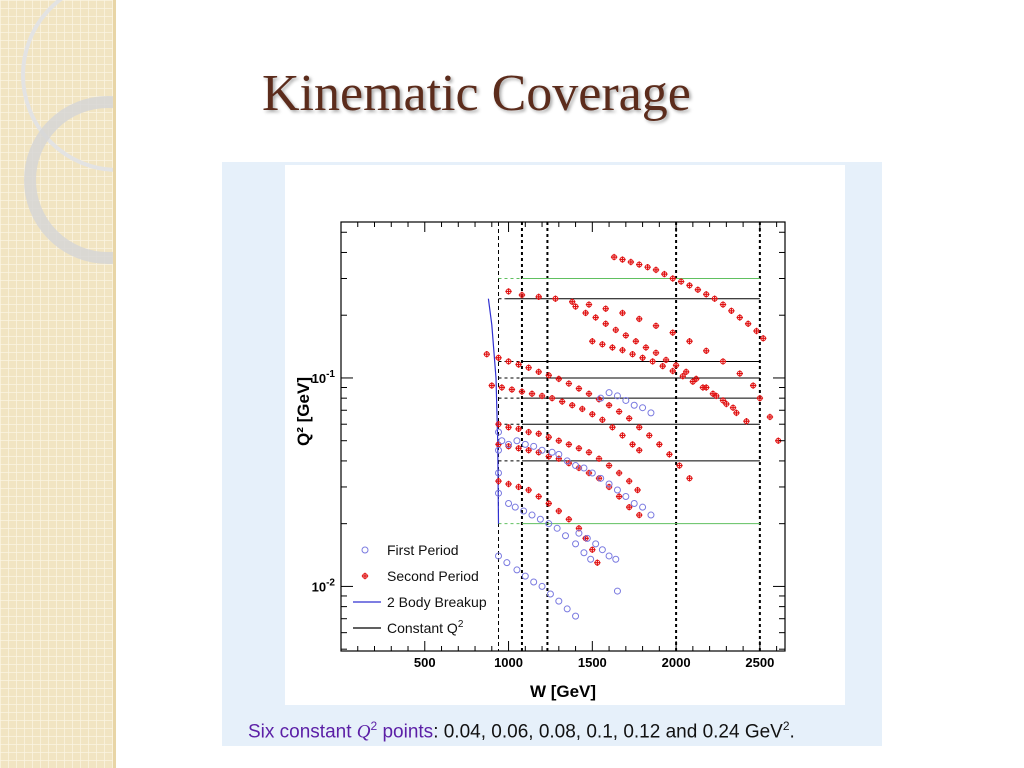 This screenshot has height=768, width=1024. What do you see at coordinates (68, 180) in the screenshot?
I see `ring-ornament-bottom` at bounding box center [68, 180].